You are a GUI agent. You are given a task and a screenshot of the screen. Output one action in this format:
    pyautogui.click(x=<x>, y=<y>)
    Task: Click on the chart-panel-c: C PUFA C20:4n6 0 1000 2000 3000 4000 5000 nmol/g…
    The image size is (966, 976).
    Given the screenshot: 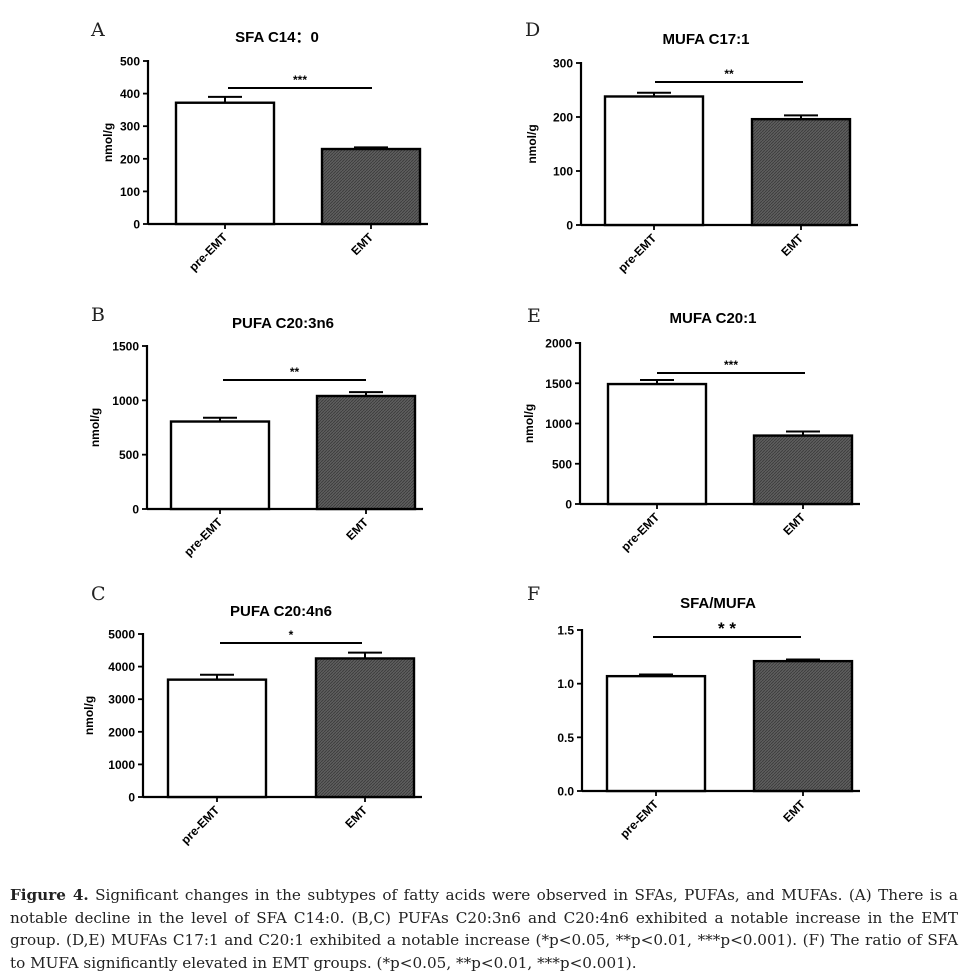 What is the action you would take?
    pyautogui.click(x=252, y=715)
    